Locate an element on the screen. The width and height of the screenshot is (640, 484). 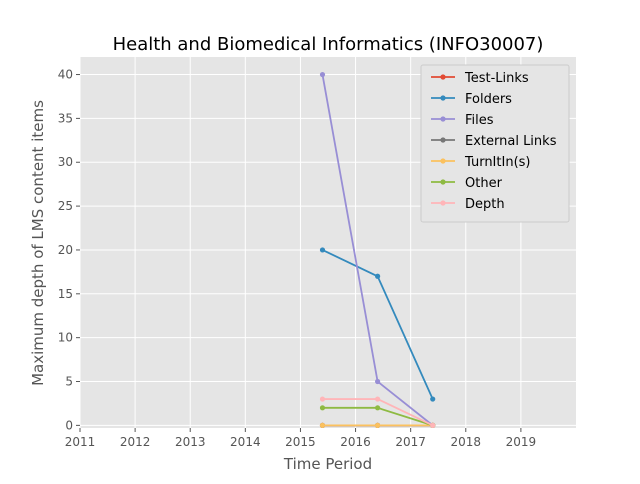
y-axis-label: Maximum depth of LMS content items is located at coordinates (38, 243).